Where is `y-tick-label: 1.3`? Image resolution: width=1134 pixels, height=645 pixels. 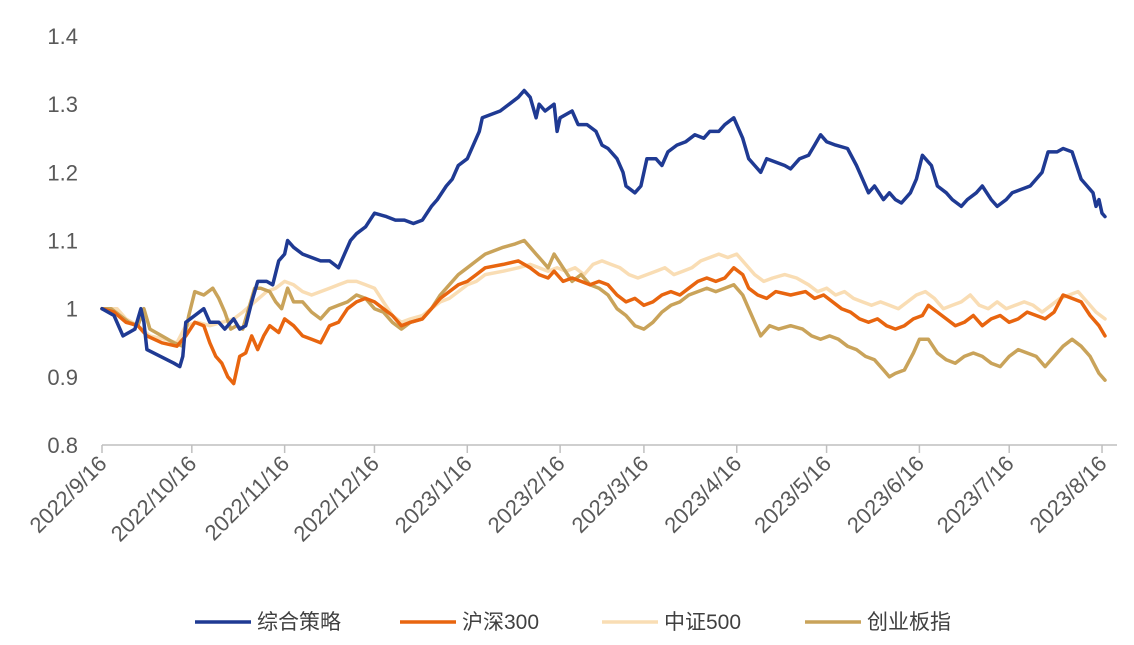 y-tick-label: 1.3 is located at coordinates (62, 104).